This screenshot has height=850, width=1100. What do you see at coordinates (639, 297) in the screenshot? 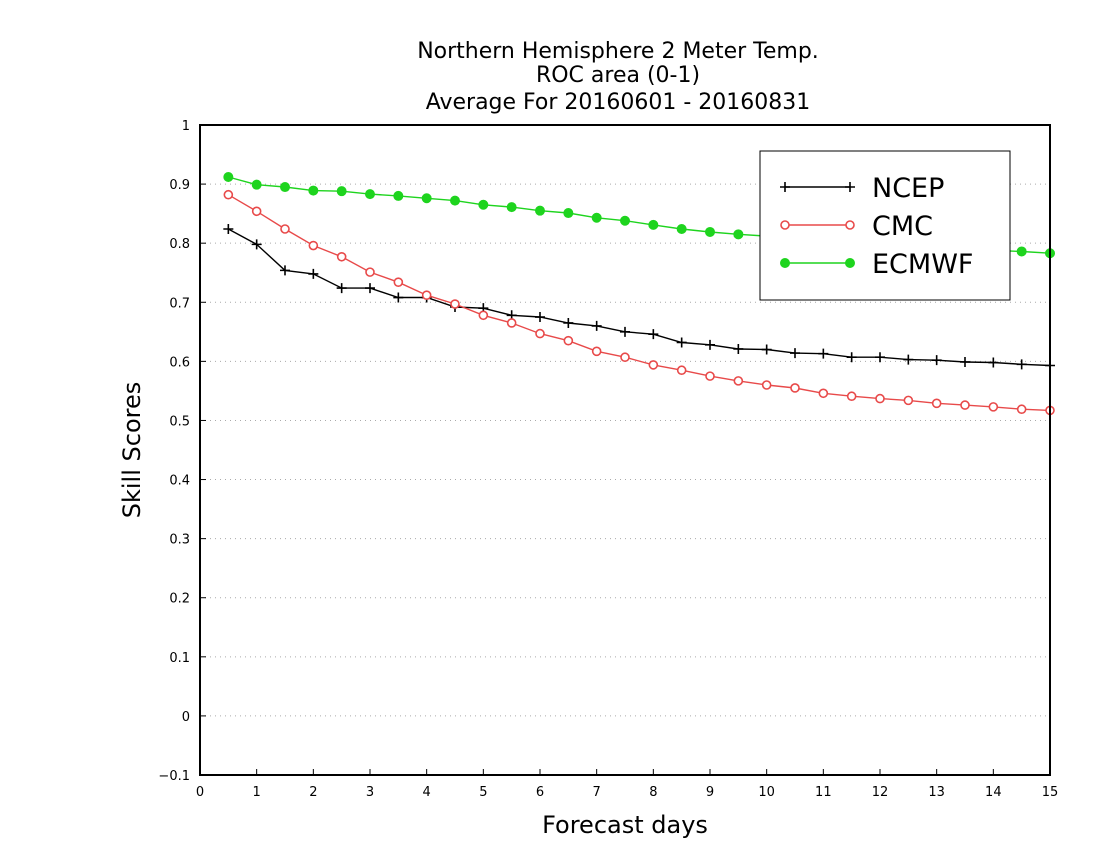
I see `series-ncep` at bounding box center [639, 297].